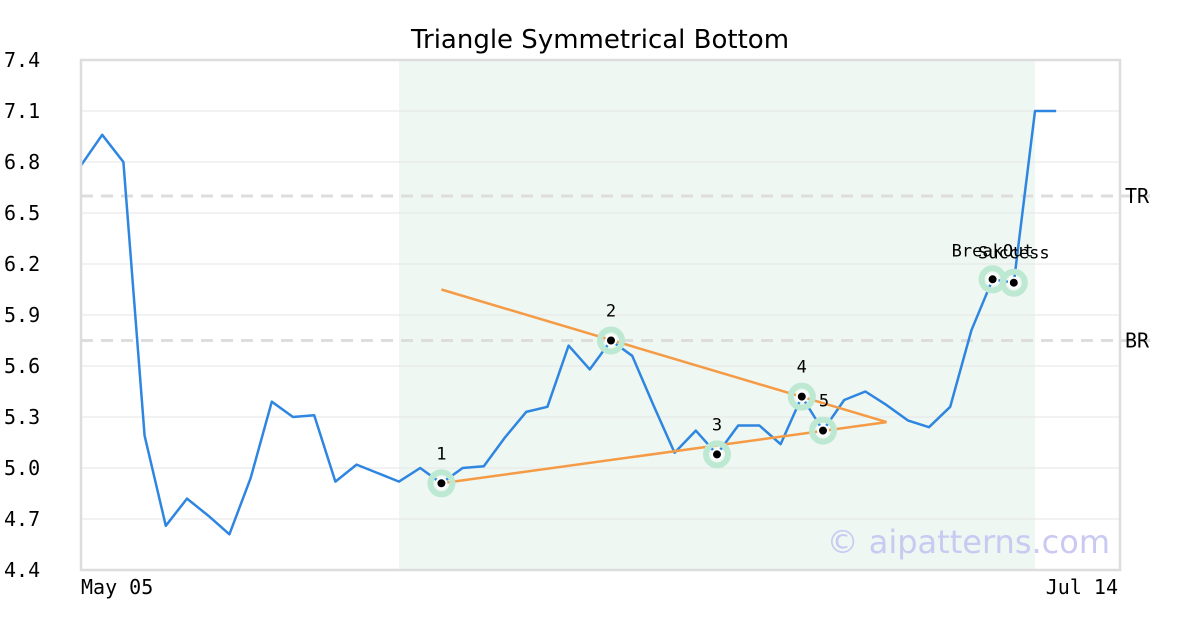  What do you see at coordinates (1082, 587) in the screenshot?
I see `x-tick-label: Jul 14` at bounding box center [1082, 587].